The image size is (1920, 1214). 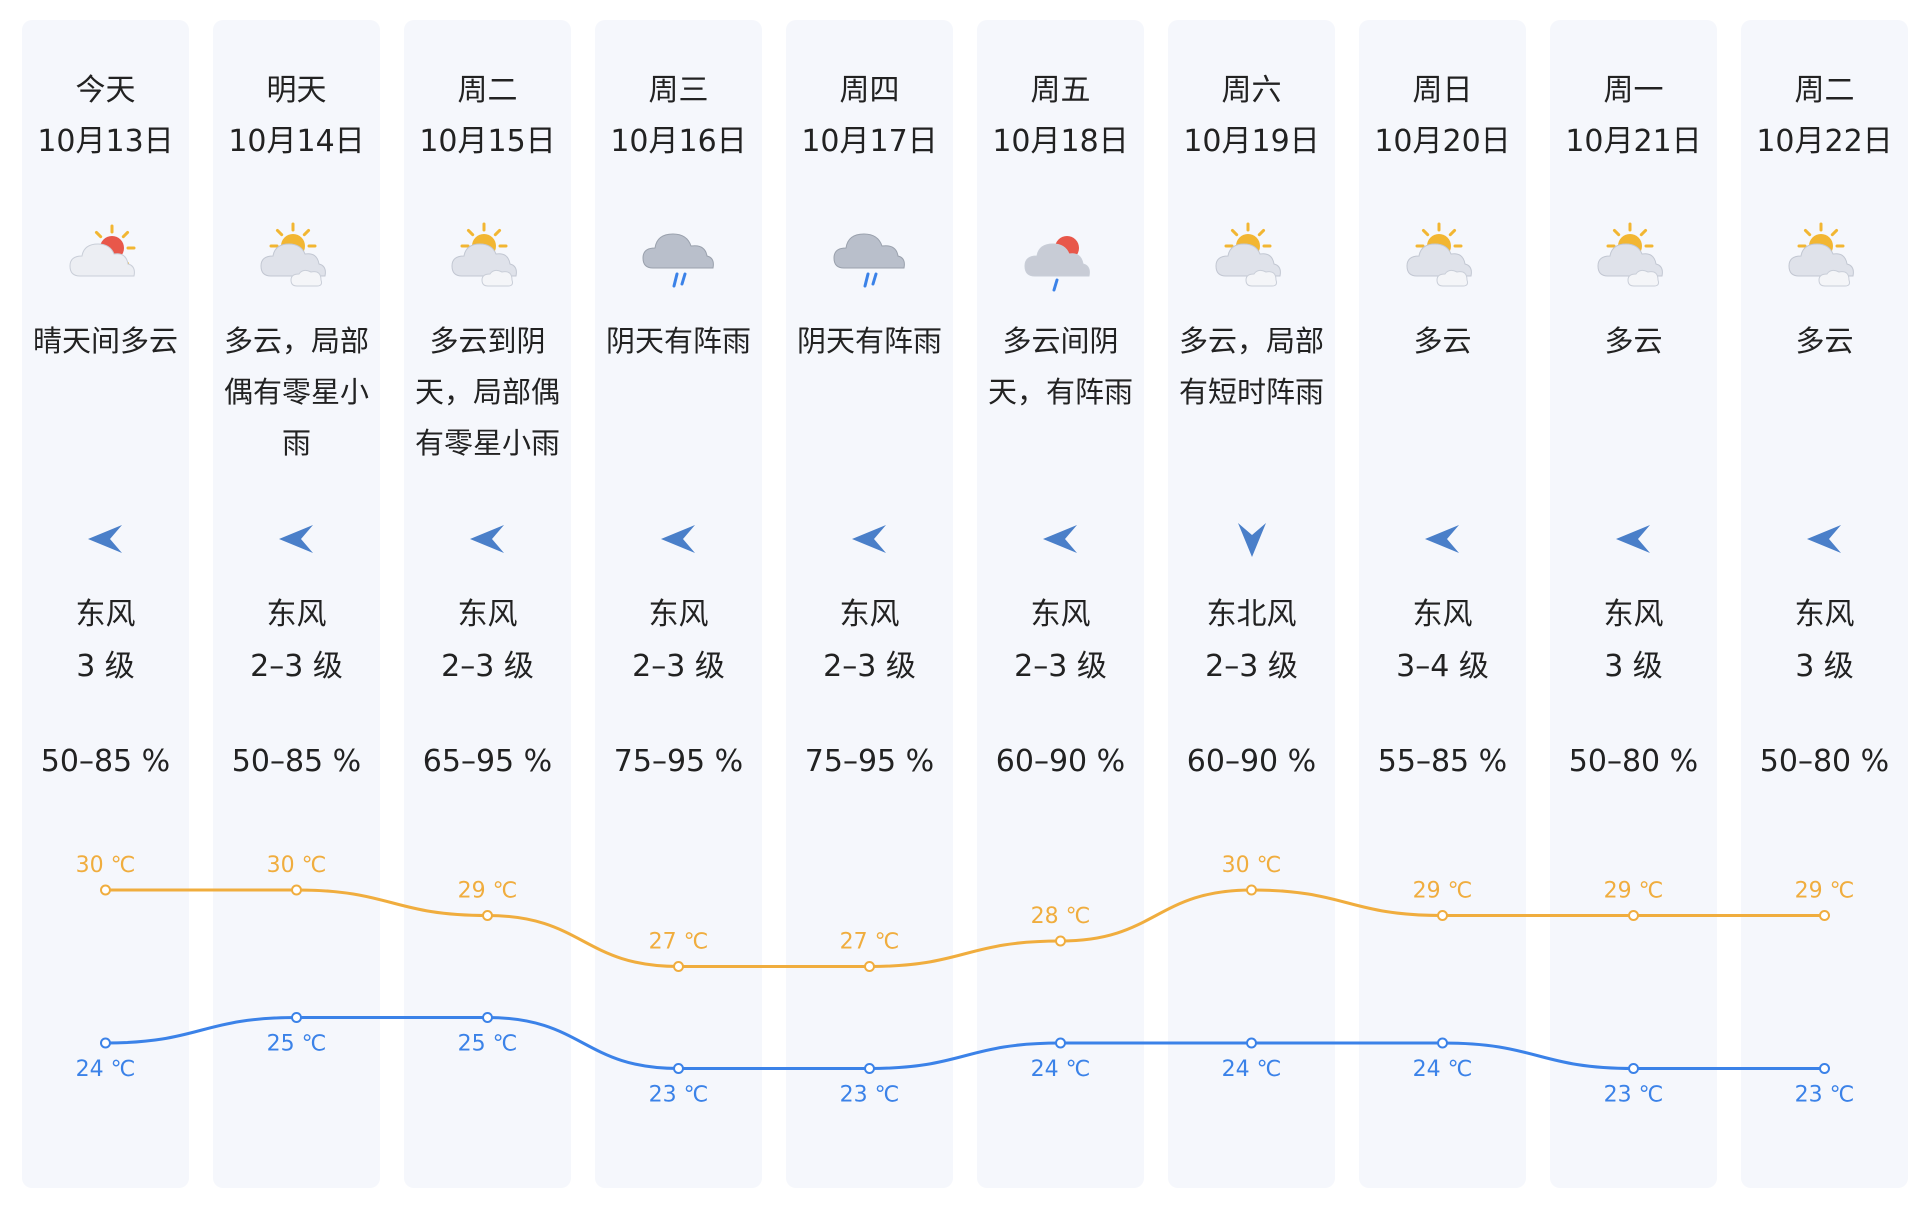 I want to click on humidity: 55–85 %, so click(x=1442, y=761).